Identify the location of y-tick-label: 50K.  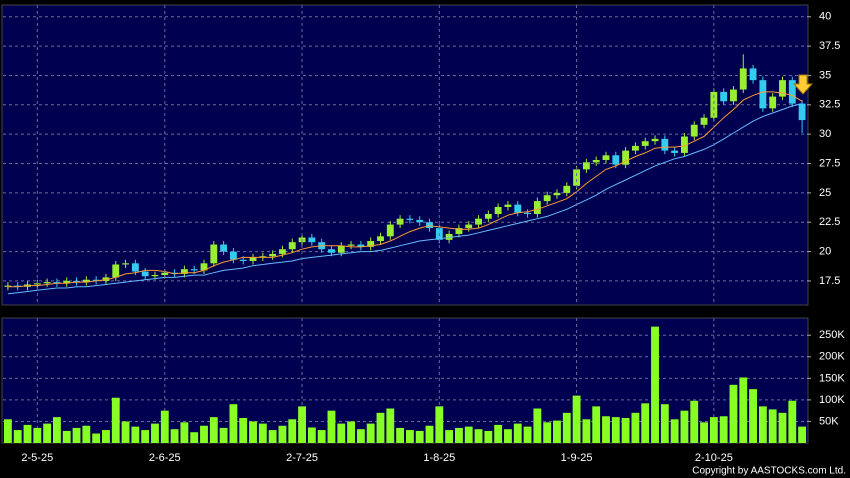
(829, 421).